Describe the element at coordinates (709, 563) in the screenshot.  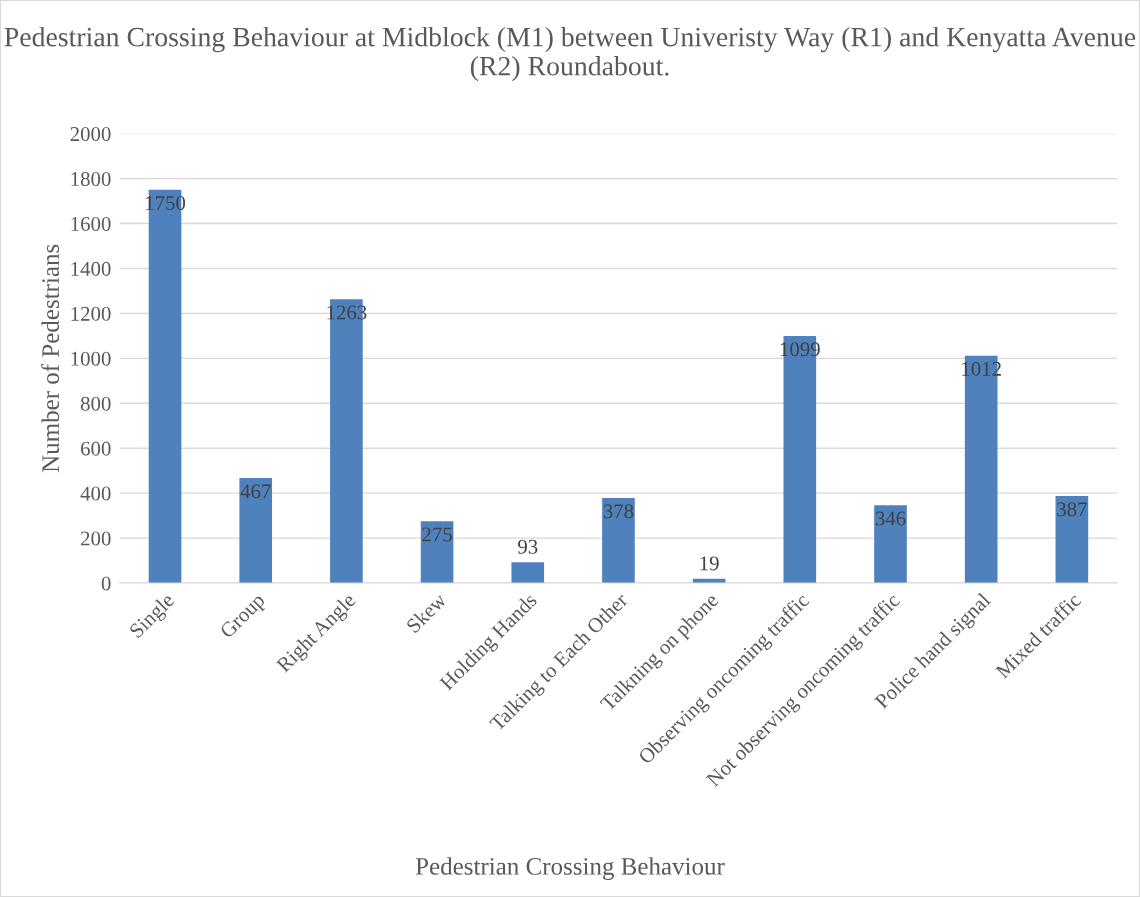
I see `data-label: 19` at that location.